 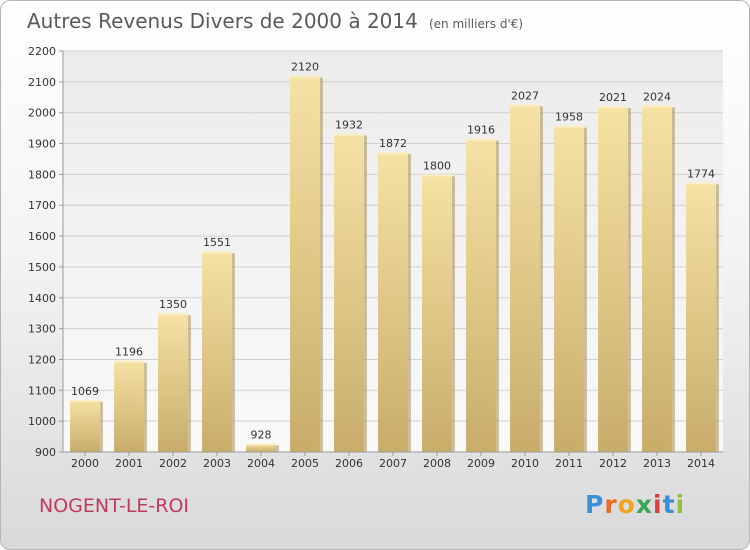 What do you see at coordinates (349, 463) in the screenshot?
I see `x-tick-label: 2006` at bounding box center [349, 463].